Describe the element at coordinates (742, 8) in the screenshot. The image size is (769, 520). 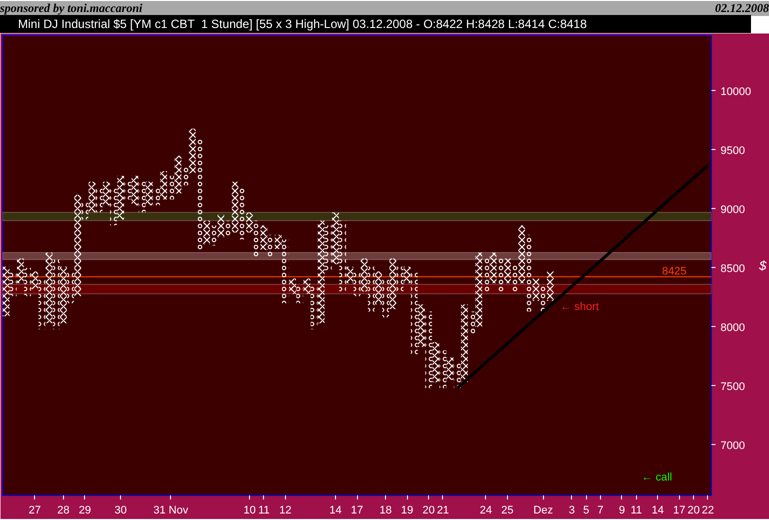
I see `text: 02.12.2008` at that location.